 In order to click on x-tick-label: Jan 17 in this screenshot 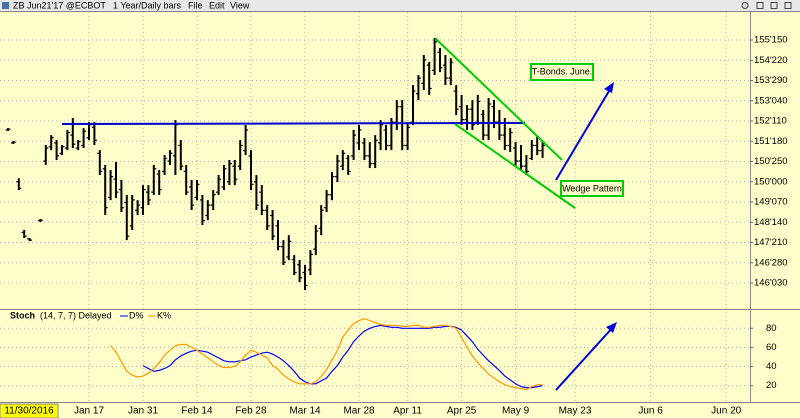, I will do `click(89, 411)`.